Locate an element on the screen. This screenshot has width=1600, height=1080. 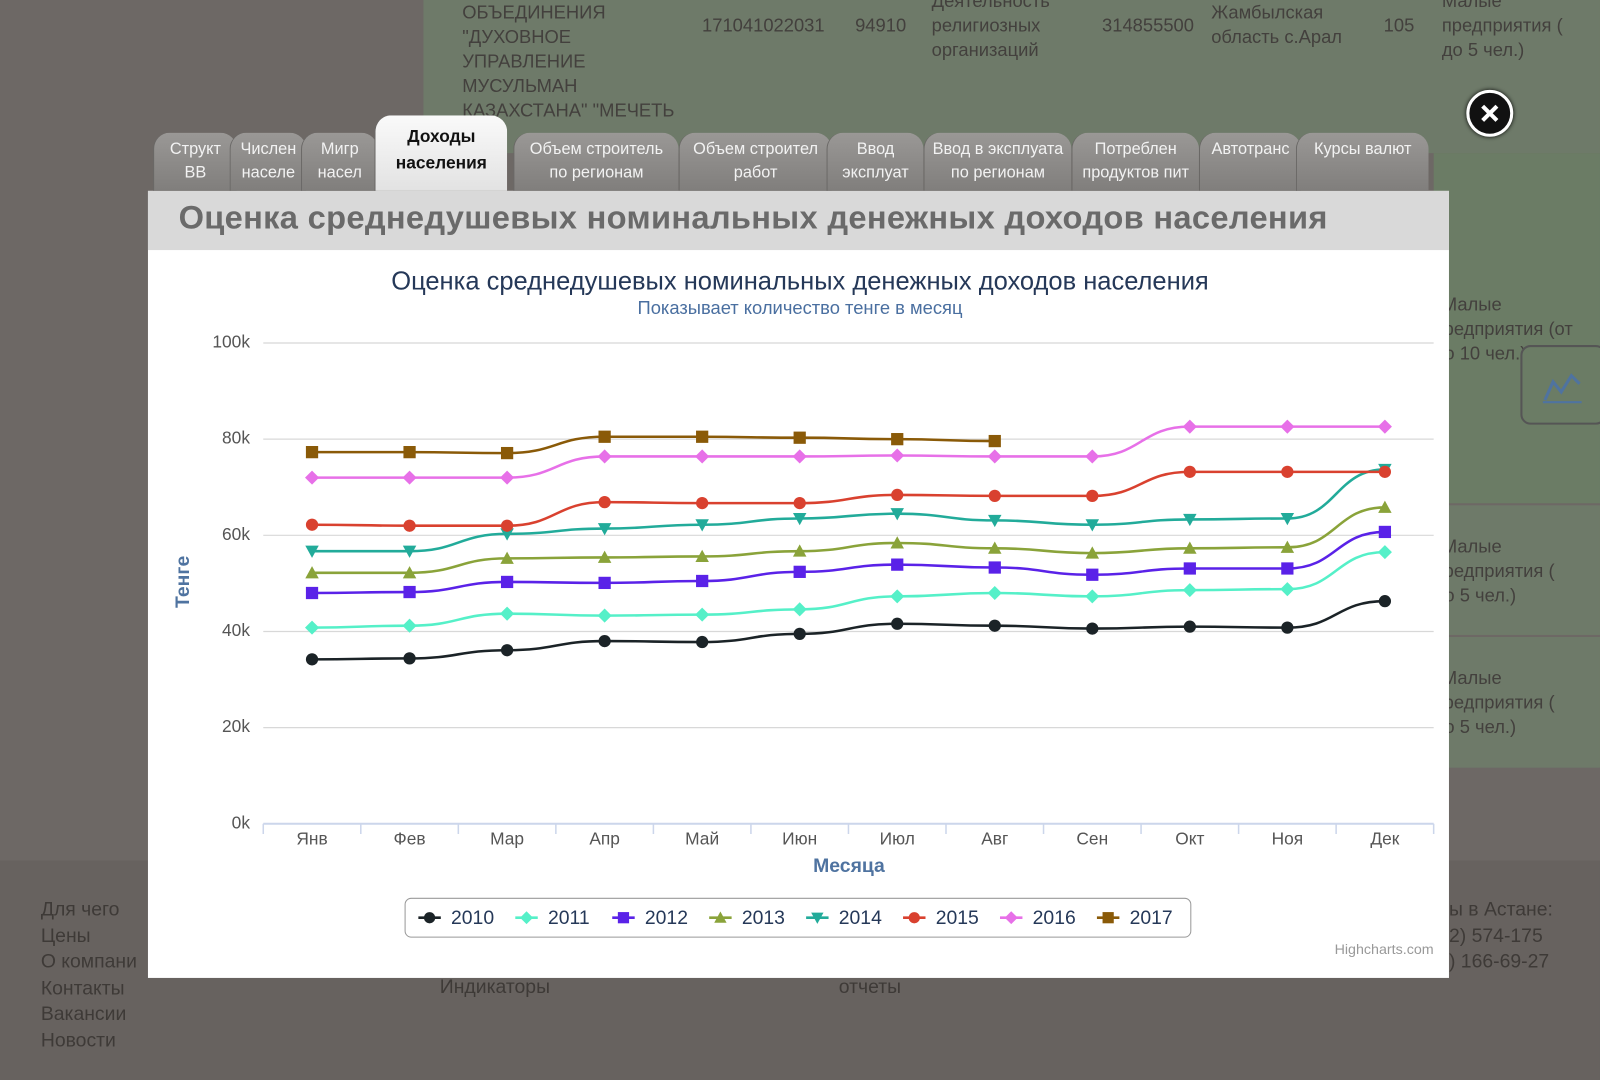
table-cell-text: ОБЪЕДИНЕНИЯ is located at coordinates (534, 12).